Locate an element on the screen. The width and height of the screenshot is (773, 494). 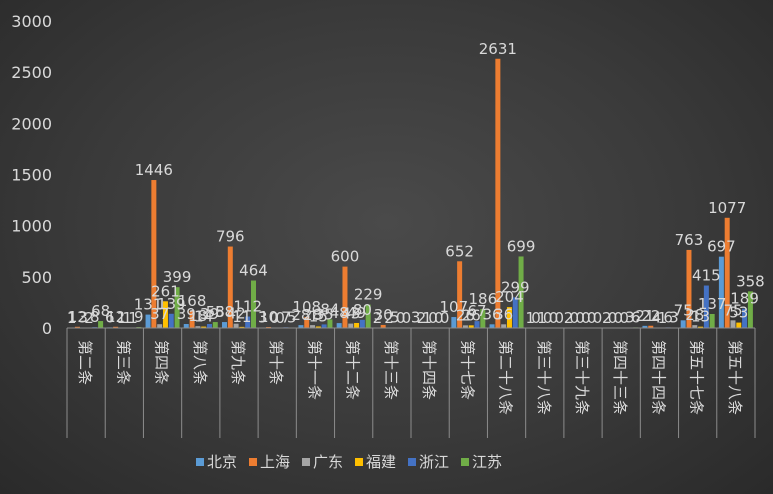
data-label: 261 is located at coordinates (165, 291).